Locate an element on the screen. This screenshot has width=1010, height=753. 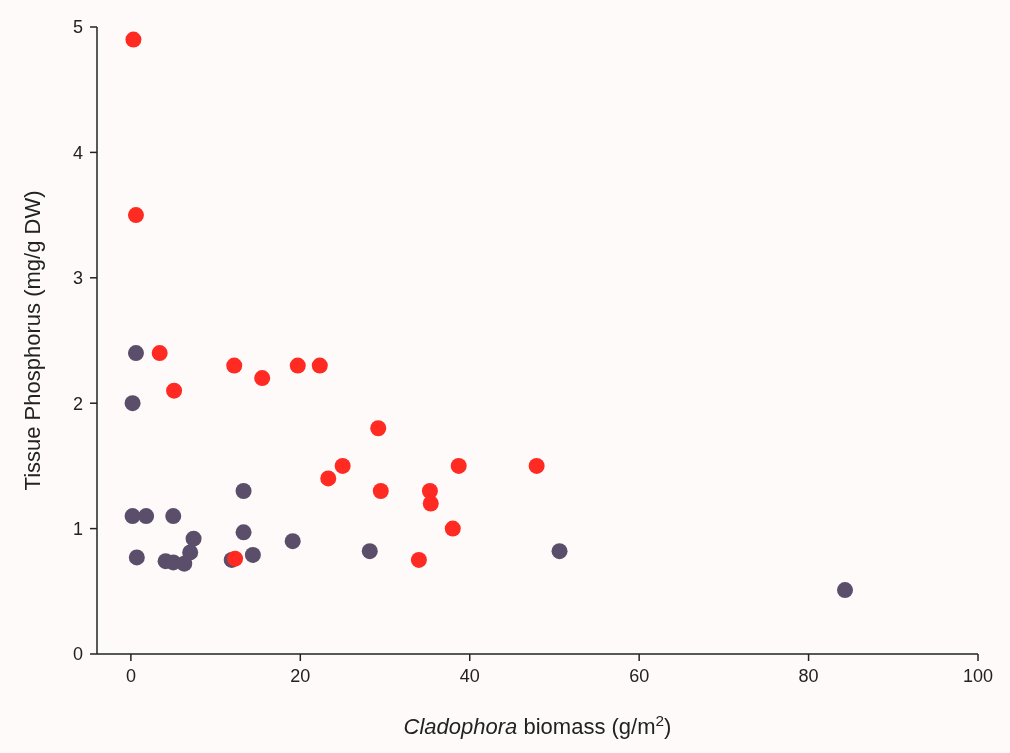
y-tick-label: 2 is located at coordinates (77, 403).